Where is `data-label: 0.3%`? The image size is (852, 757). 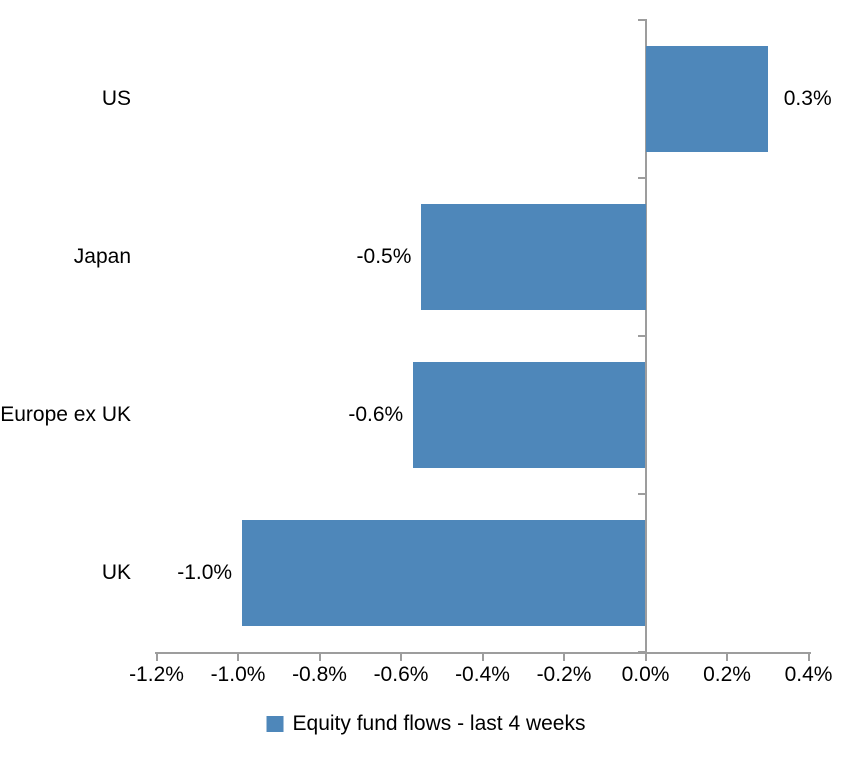
data-label: 0.3% is located at coordinates (807, 98).